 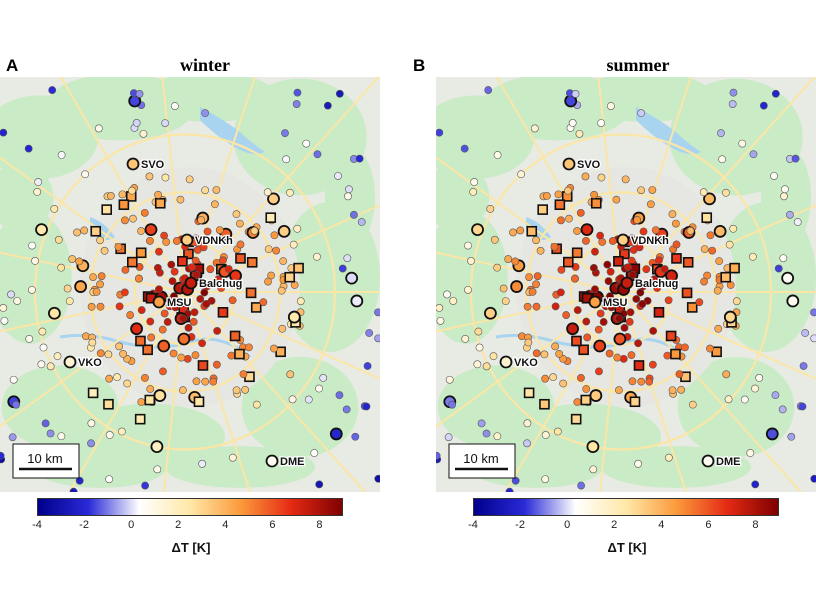 What do you see at coordinates (650, 241) in the screenshot?
I see `station-label: VDNKh` at bounding box center [650, 241].